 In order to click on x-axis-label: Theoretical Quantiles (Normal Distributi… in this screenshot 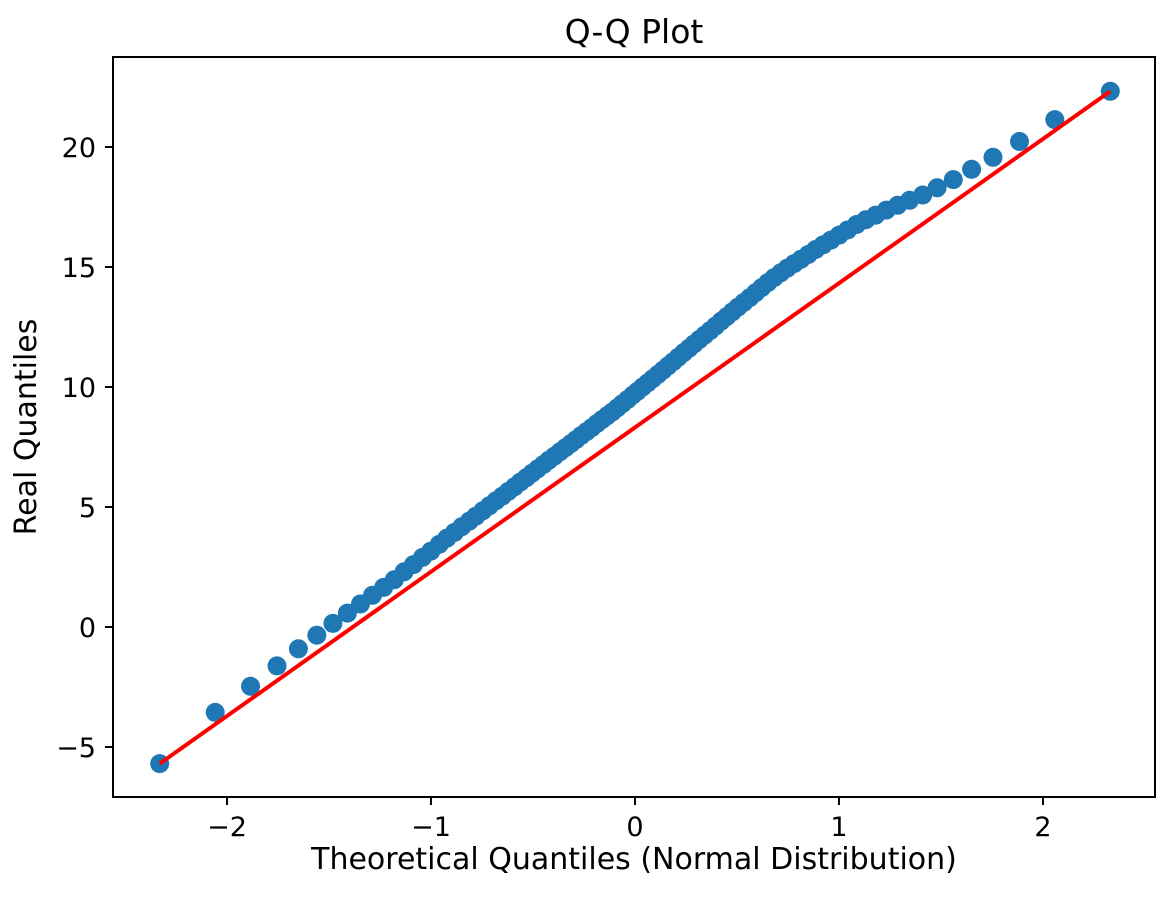, I will do `click(633, 859)`.